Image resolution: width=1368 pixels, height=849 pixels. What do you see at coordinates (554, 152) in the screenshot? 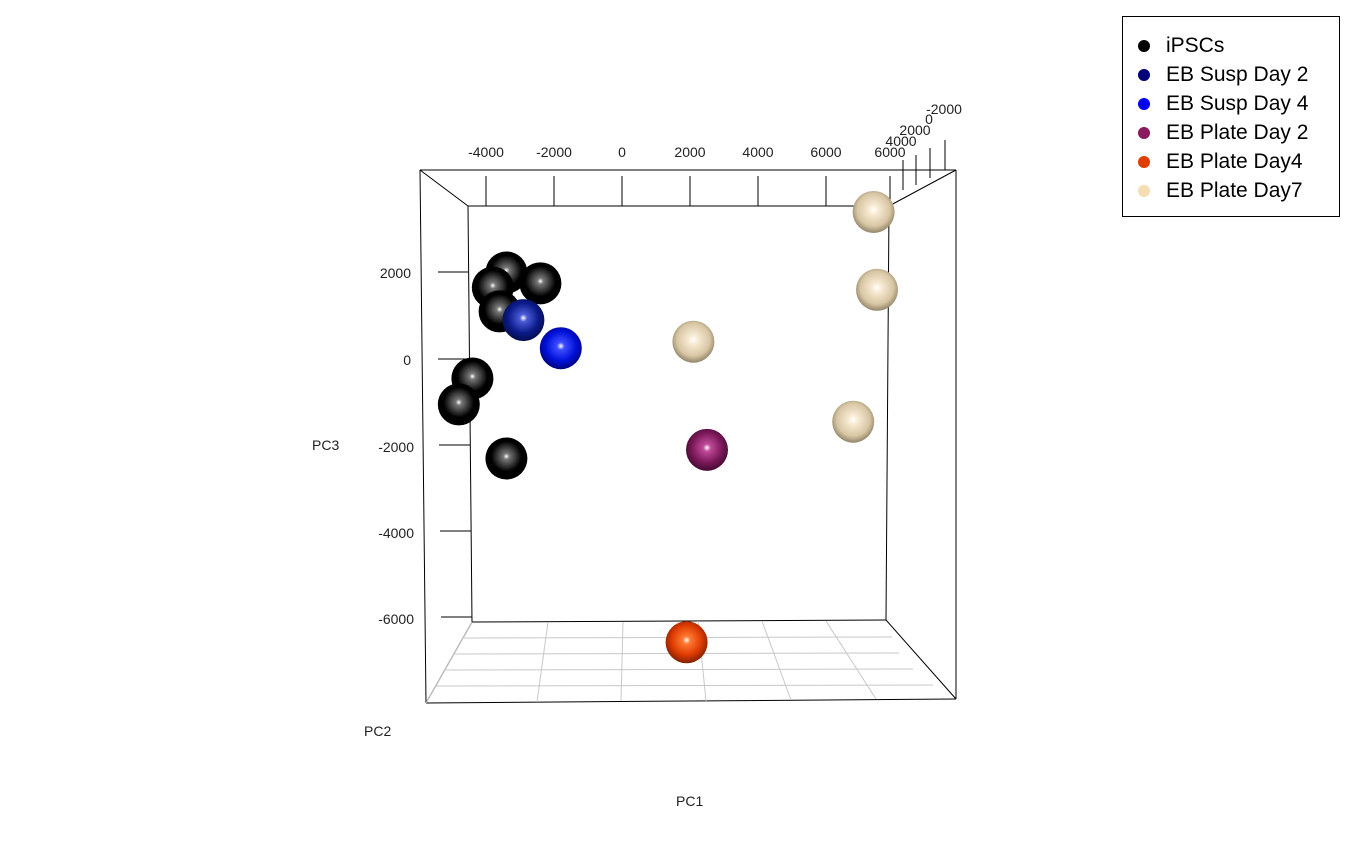
I see `x-tick-label: -2000` at bounding box center [554, 152].